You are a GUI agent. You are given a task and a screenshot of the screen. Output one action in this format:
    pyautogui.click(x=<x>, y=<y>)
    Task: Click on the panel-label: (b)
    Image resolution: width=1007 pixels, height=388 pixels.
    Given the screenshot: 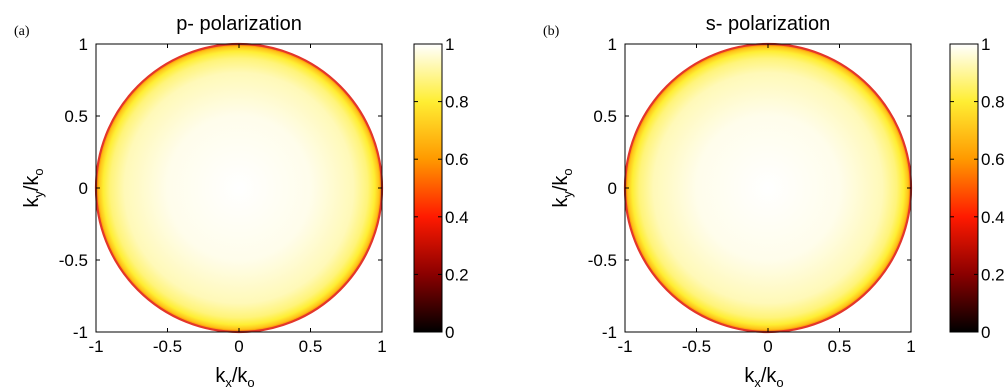 What is the action you would take?
    pyautogui.click(x=551, y=31)
    